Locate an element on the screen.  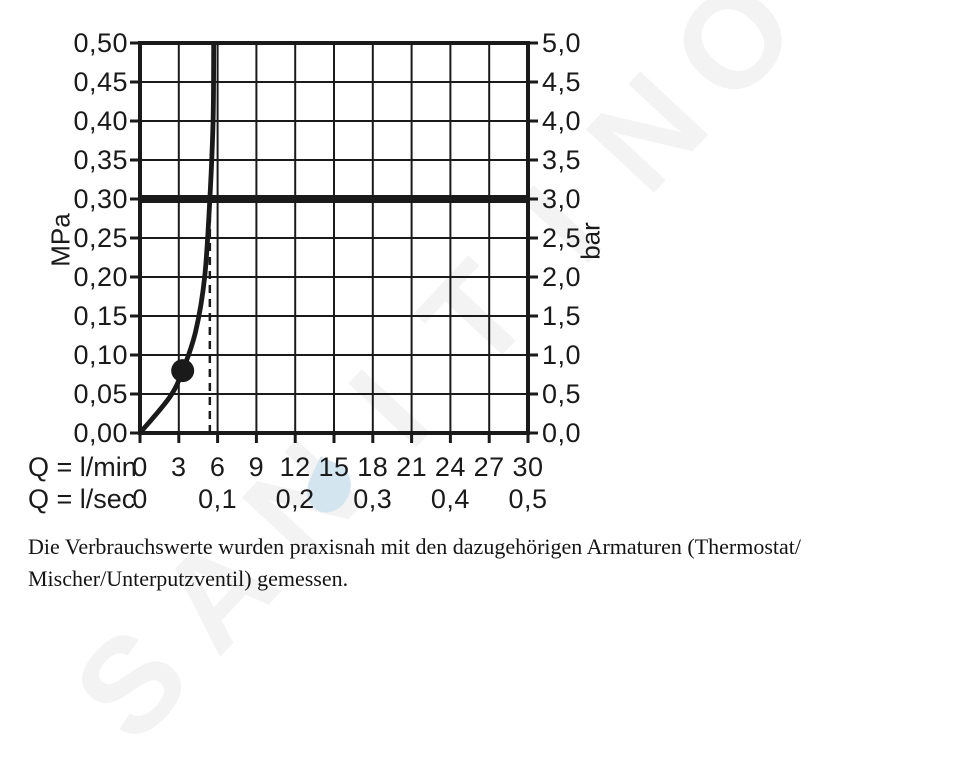
tick-label-lmin: 3 is located at coordinates (179, 467).